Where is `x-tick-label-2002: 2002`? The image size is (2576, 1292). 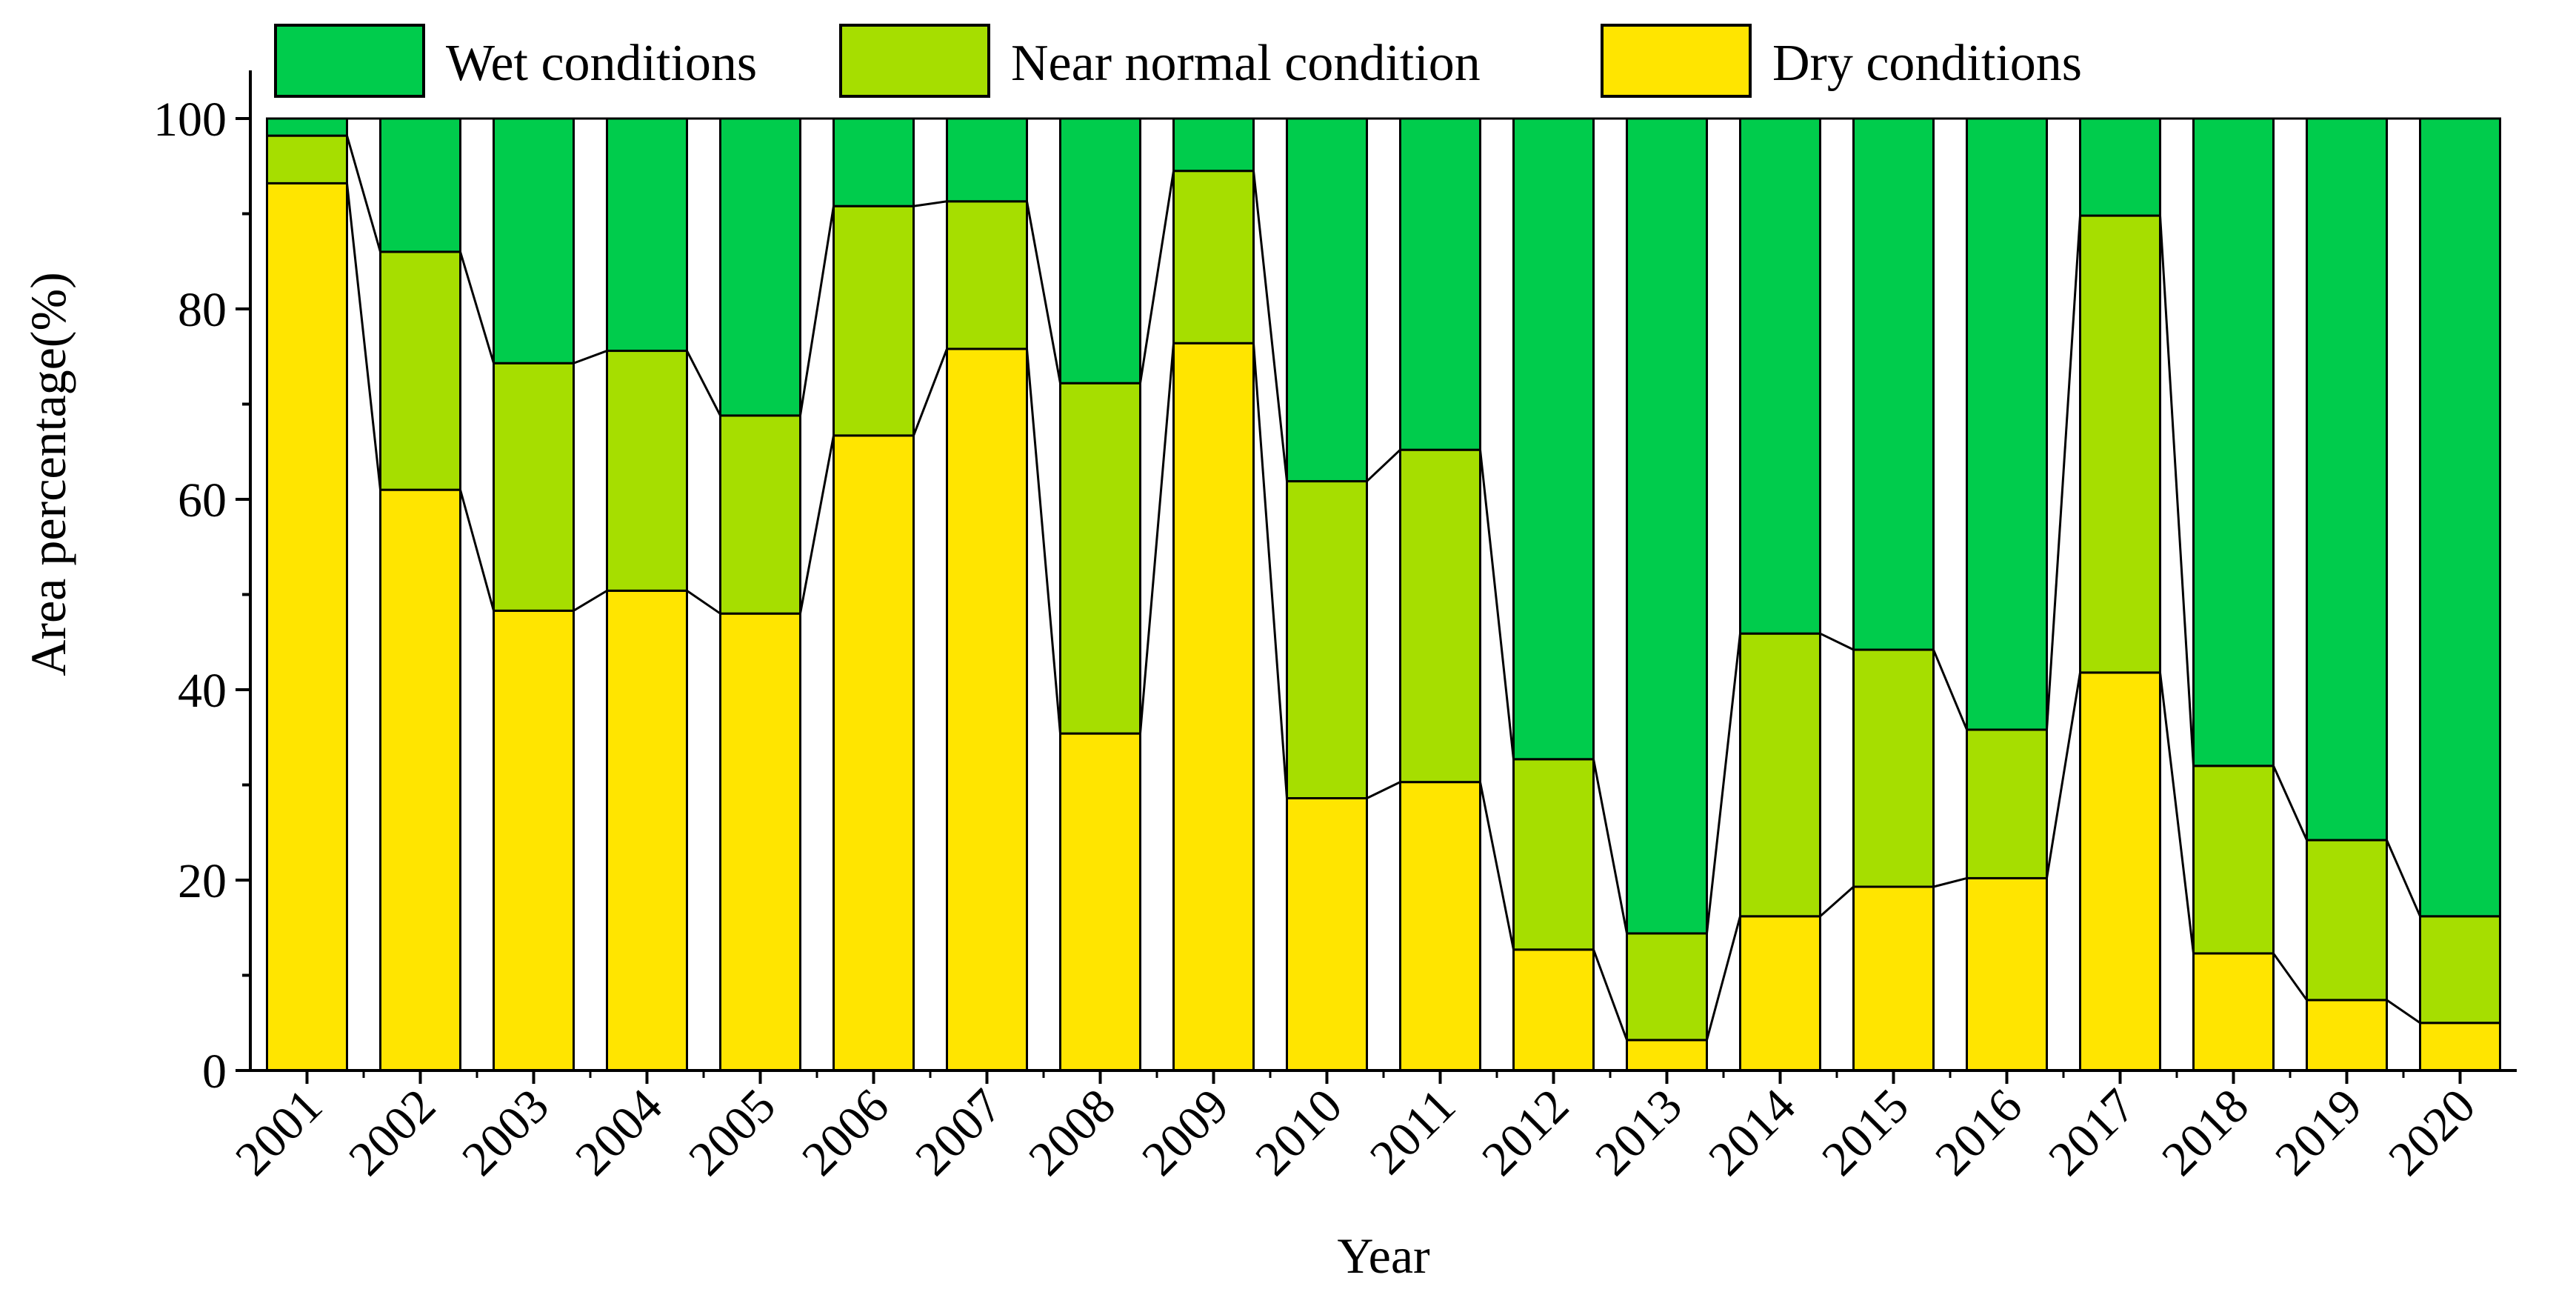 x-tick-label-2002: 2002 is located at coordinates (392, 1132).